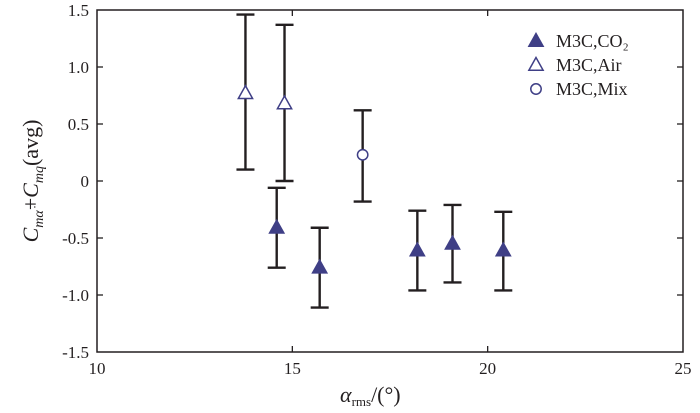 This screenshot has width=700, height=413. Describe the element at coordinates (592, 89) in the screenshot. I see `legend-label: M3C,Mix` at that location.